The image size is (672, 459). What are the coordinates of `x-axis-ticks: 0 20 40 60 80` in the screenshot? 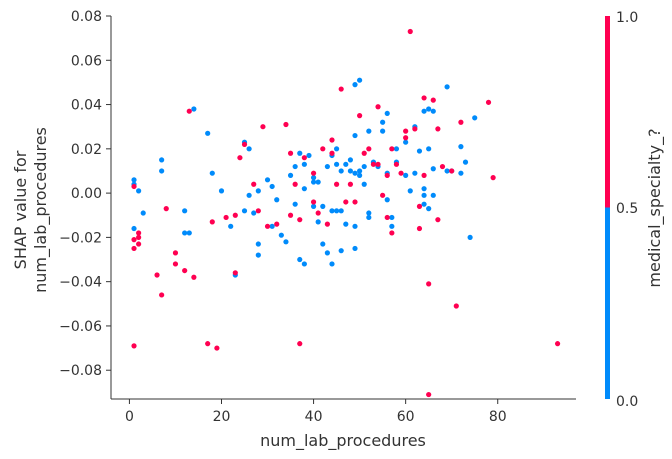 It's located at (316, 412).